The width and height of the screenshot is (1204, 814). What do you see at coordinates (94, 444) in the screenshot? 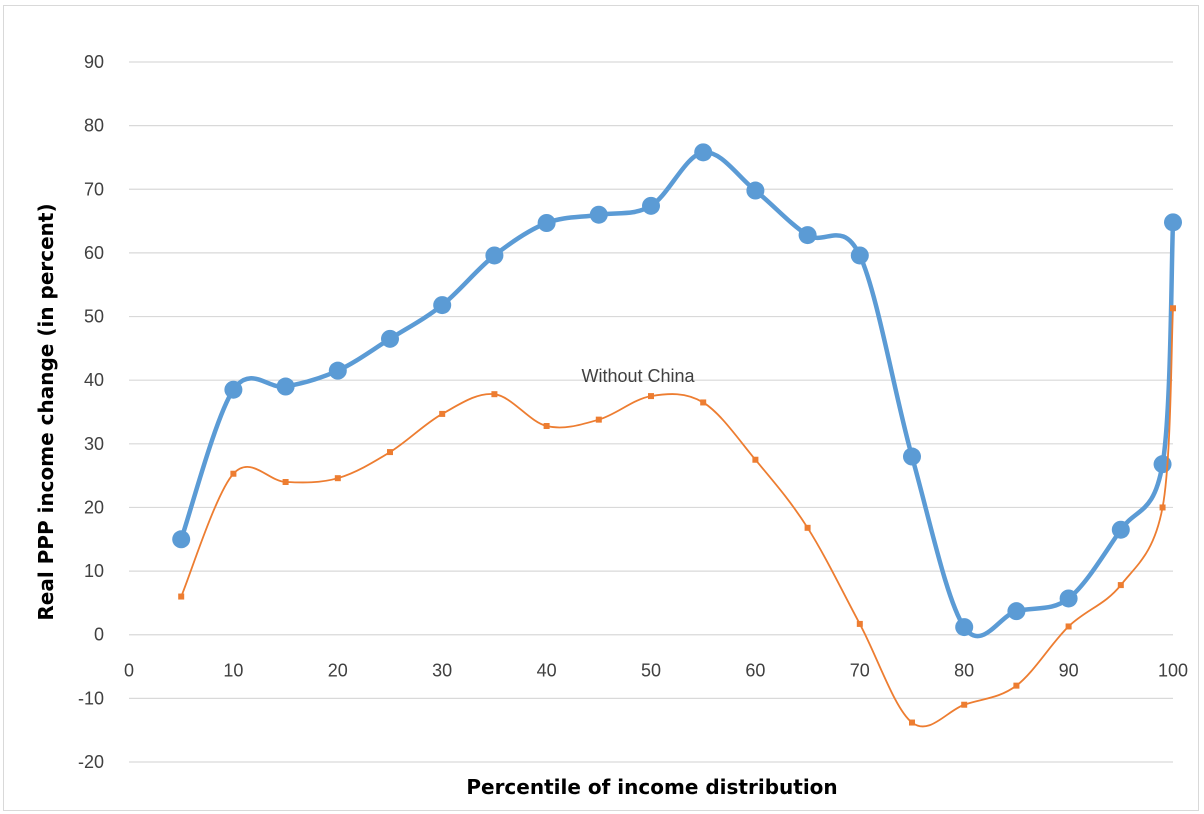
I see `y-tick-label: 30` at bounding box center [94, 444].